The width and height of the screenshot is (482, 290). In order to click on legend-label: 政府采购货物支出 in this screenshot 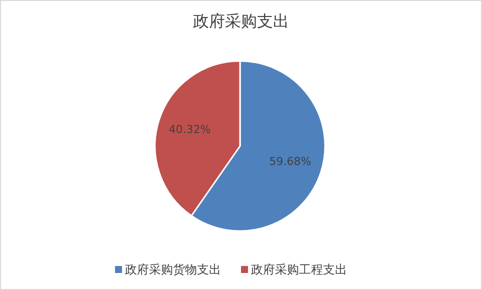, I will do `click(173, 269)`.